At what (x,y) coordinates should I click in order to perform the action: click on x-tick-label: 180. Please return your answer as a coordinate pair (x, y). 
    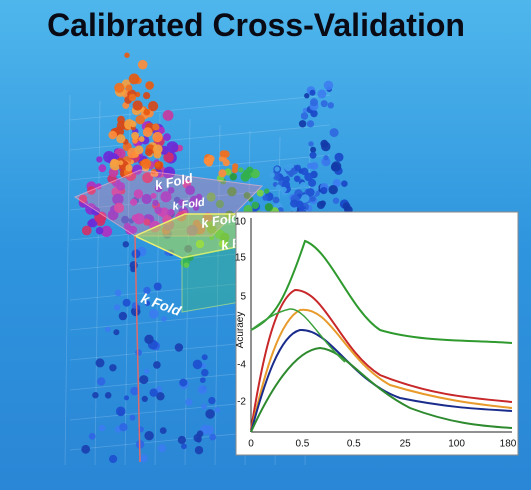
    Looking at the image, I should click on (508, 444).